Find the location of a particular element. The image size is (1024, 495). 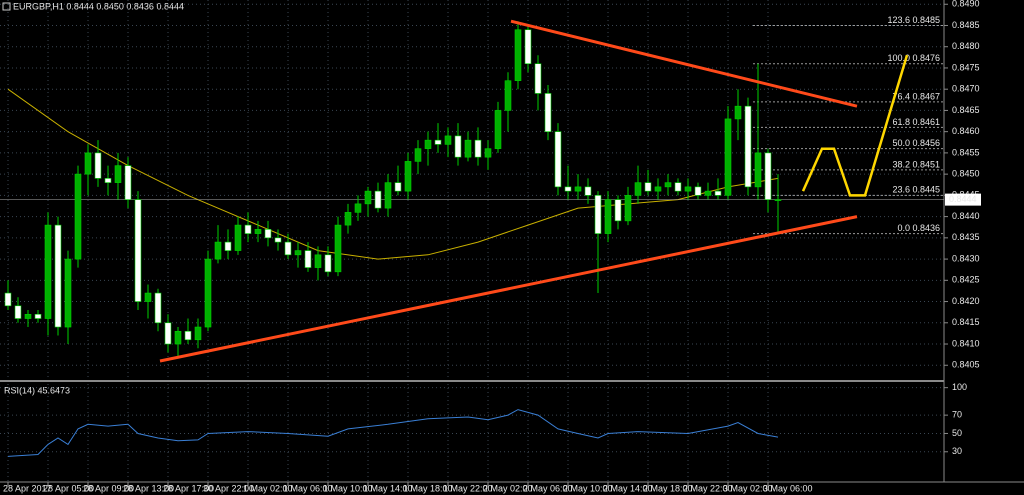

fibo-label: 100.0 0.8476 is located at coordinates (913, 58).